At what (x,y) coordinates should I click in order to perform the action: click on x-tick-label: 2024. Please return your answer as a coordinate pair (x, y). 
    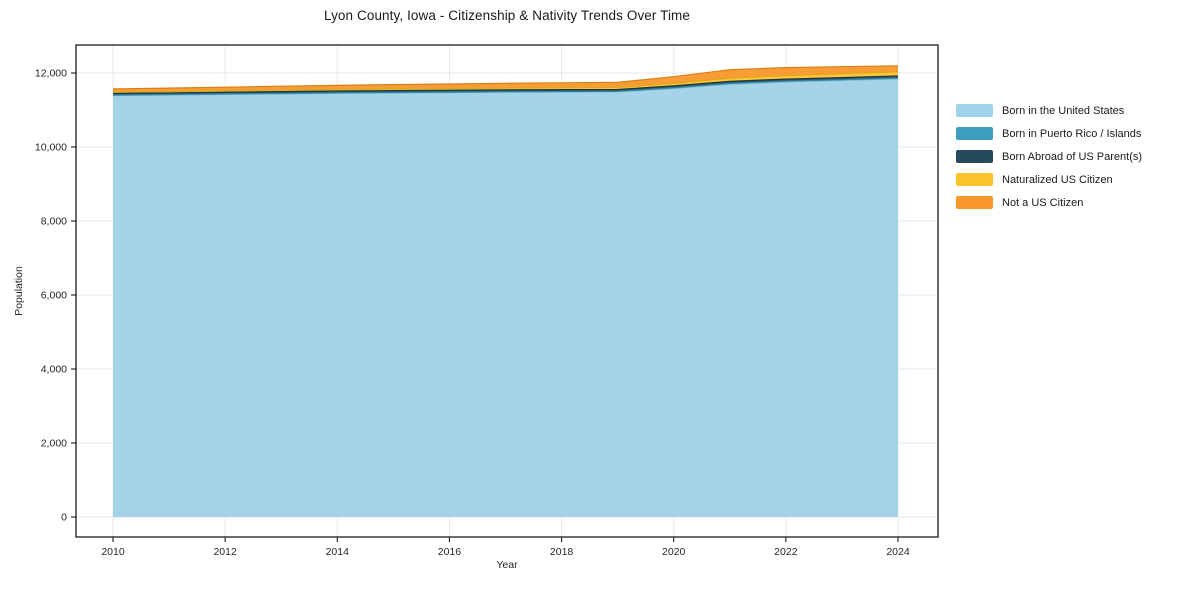
    Looking at the image, I should click on (898, 552).